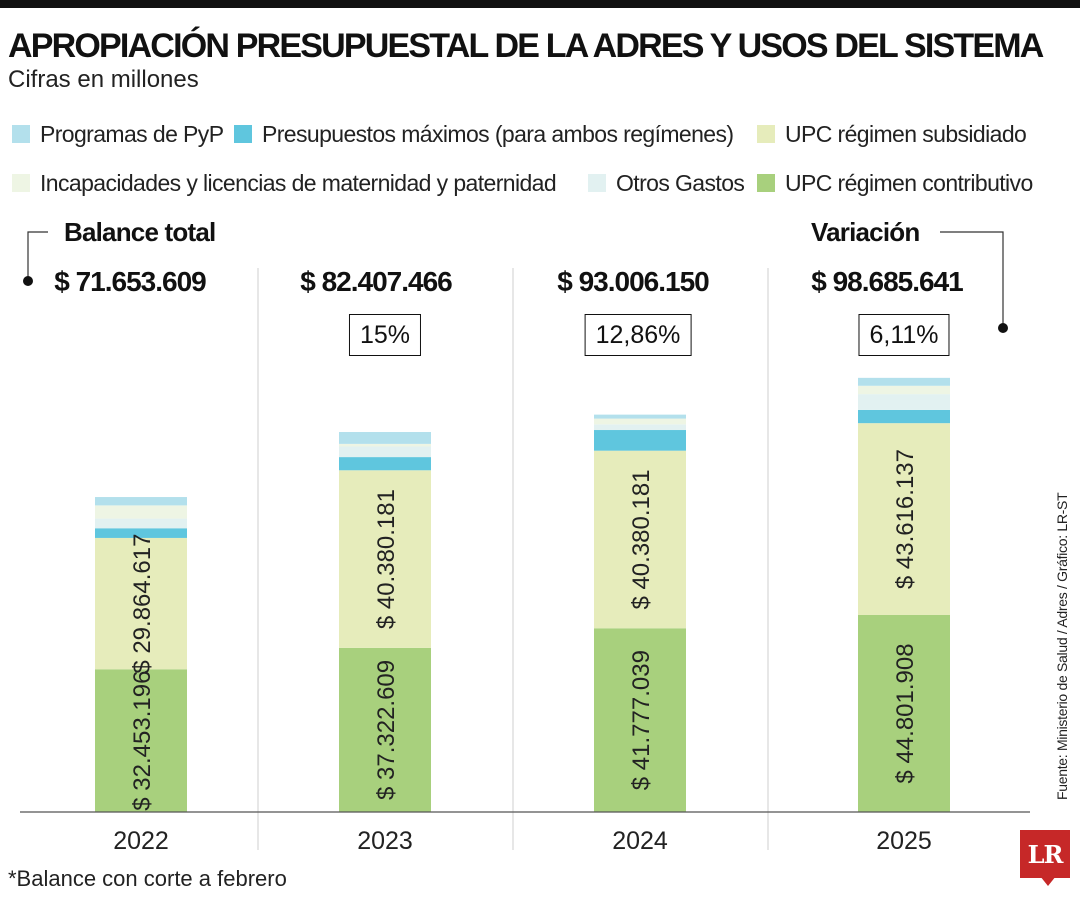  I want to click on top-rule, so click(540, 4).